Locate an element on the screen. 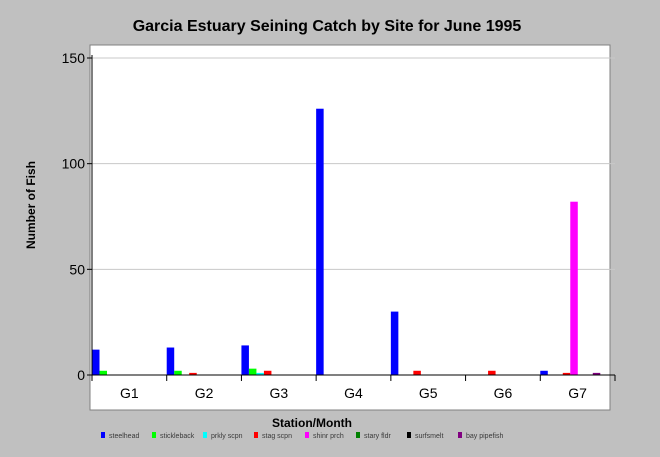 This screenshot has width=660, height=457. legend-label: prkly scpn is located at coordinates (227, 436).